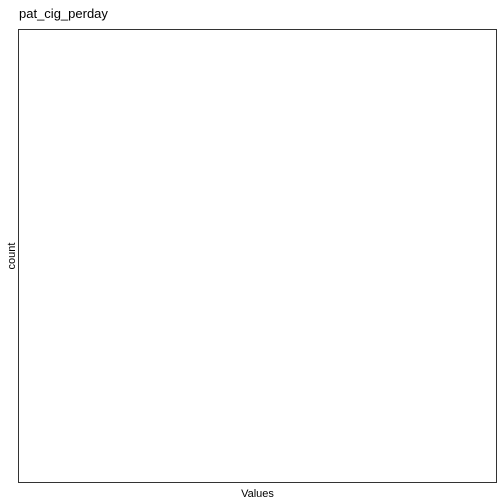  Describe the element at coordinates (63, 13) in the screenshot. I see `chart-title: pat_cig_perday` at that location.